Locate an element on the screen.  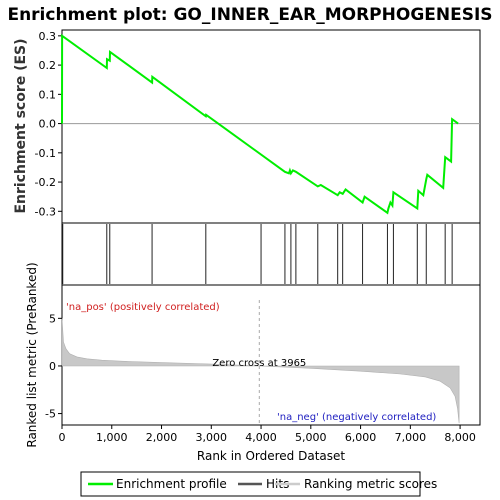
x-tick-label: 4,000 is located at coordinates (261, 437).